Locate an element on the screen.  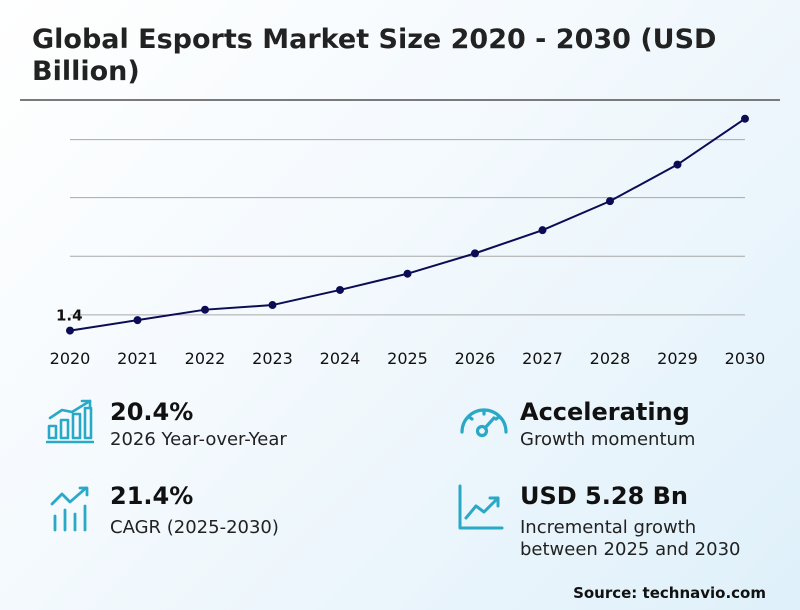
stat-momentum: Accelerating Growth momentum is located at coordinates (618, 428).